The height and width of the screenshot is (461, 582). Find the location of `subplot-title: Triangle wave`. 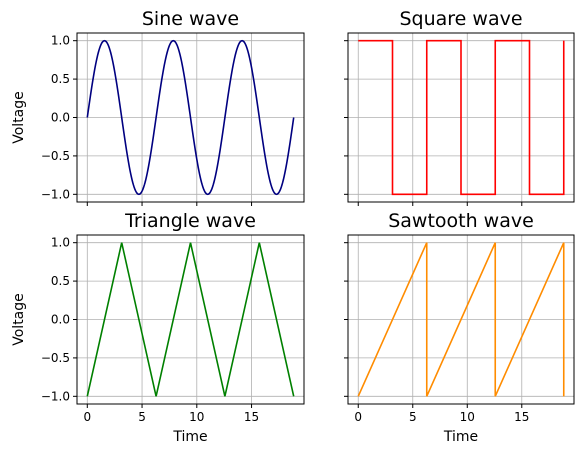

subplot-title: Triangle wave is located at coordinates (190, 221).